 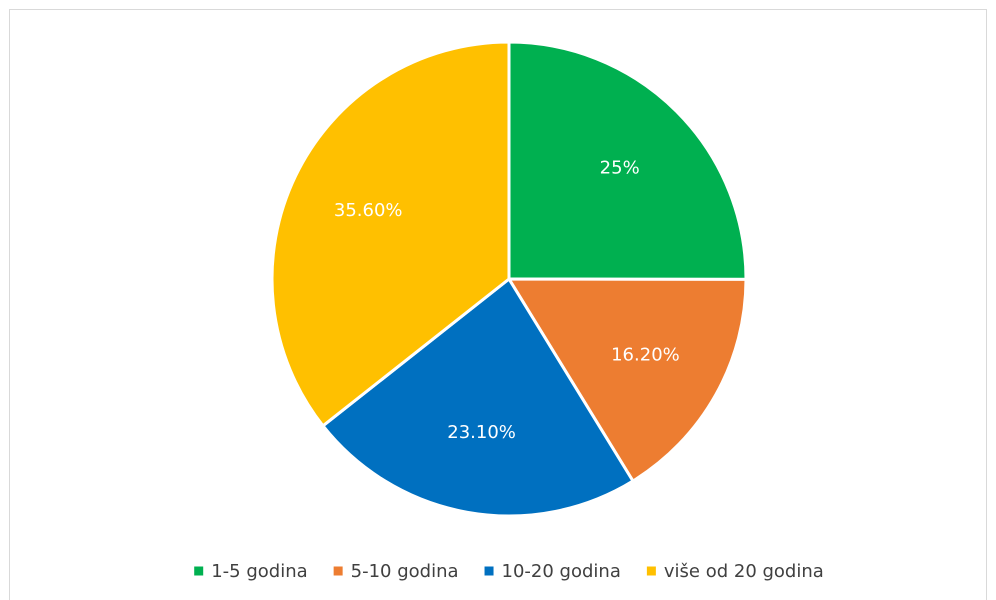 I want to click on legend-item-3: više od 20 godina, so click(x=735, y=571).